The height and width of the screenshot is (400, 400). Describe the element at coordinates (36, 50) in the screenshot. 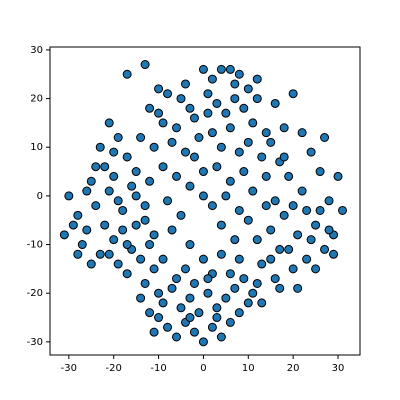

I see `y-tick-label: 30` at that location.